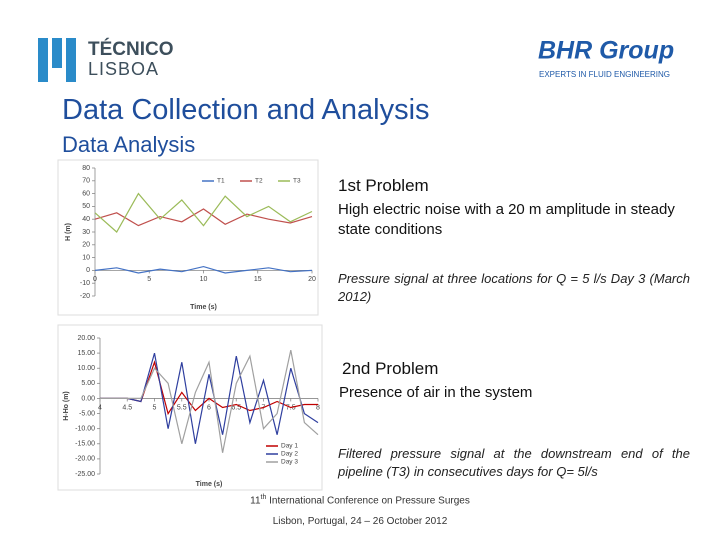 The width and height of the screenshot is (720, 540). Describe the element at coordinates (127, 407) in the screenshot. I see `x-tick-label: 4.5` at that location.